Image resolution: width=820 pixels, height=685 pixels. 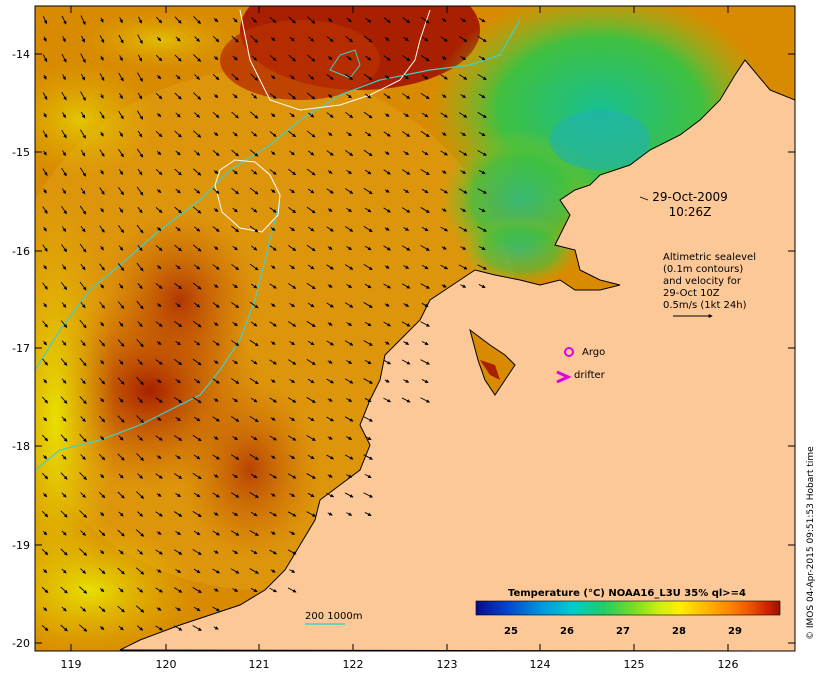 What do you see at coordinates (353, 664) in the screenshot?
I see `lon-tick-label: 122` at bounding box center [353, 664].